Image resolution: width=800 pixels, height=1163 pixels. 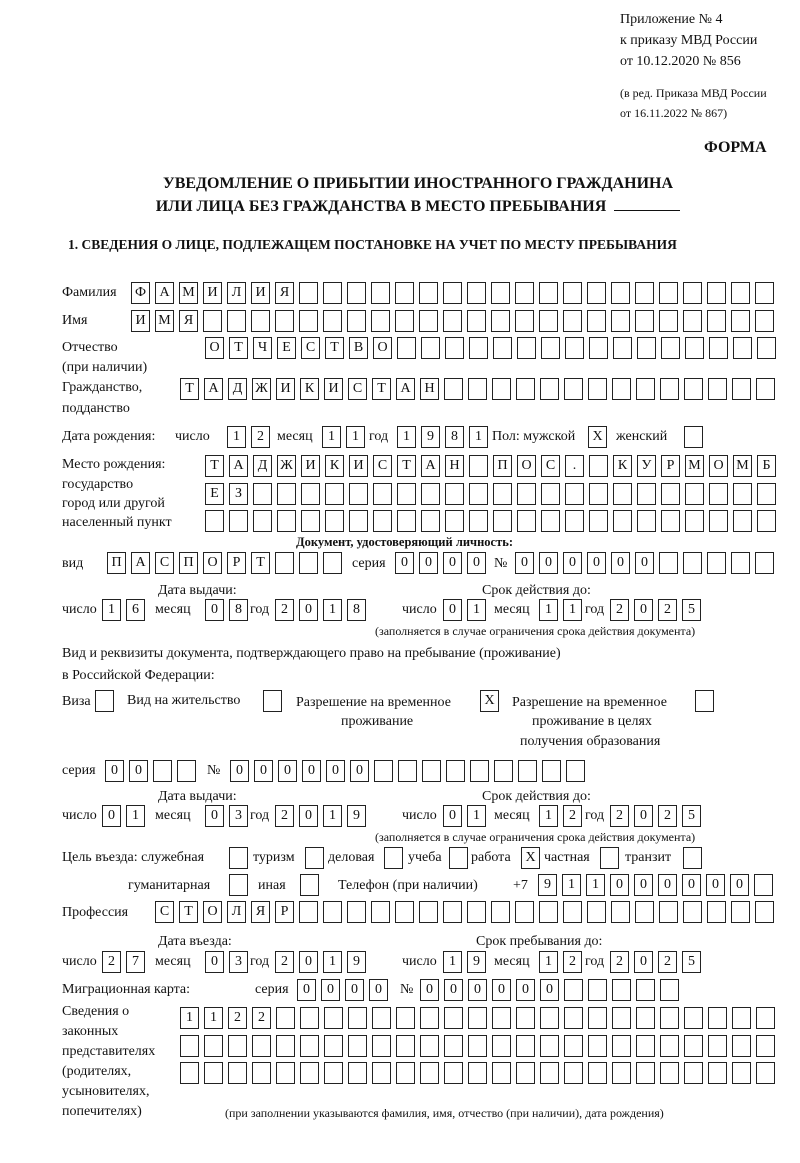 What do you see at coordinates (453, 389) in the screenshot?
I see `citizenship-cell` at bounding box center [453, 389].